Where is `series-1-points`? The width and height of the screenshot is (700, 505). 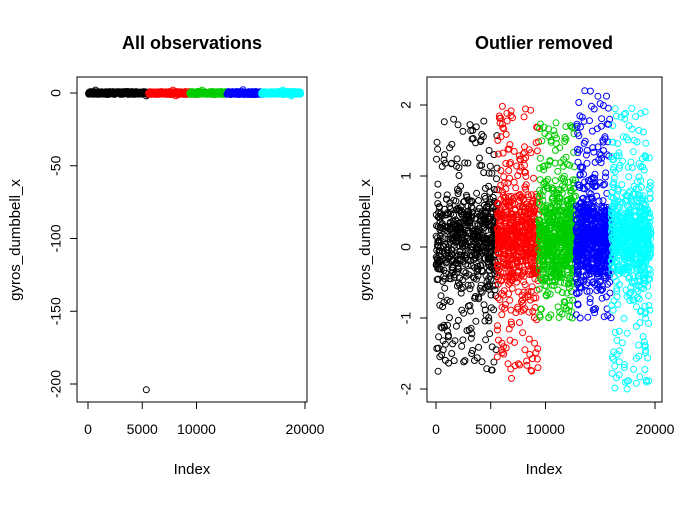
series-1-points is located at coordinates (518, 242).